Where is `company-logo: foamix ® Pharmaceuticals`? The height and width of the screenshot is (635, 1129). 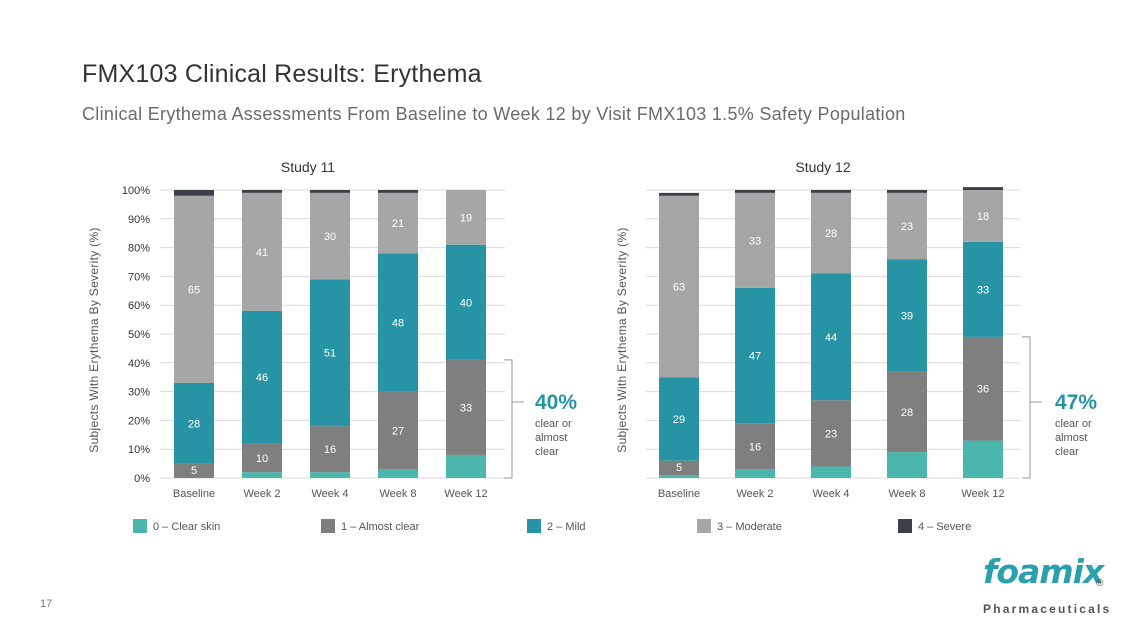 company-logo: foamix ® Pharmaceuticals is located at coordinates (1046, 586).